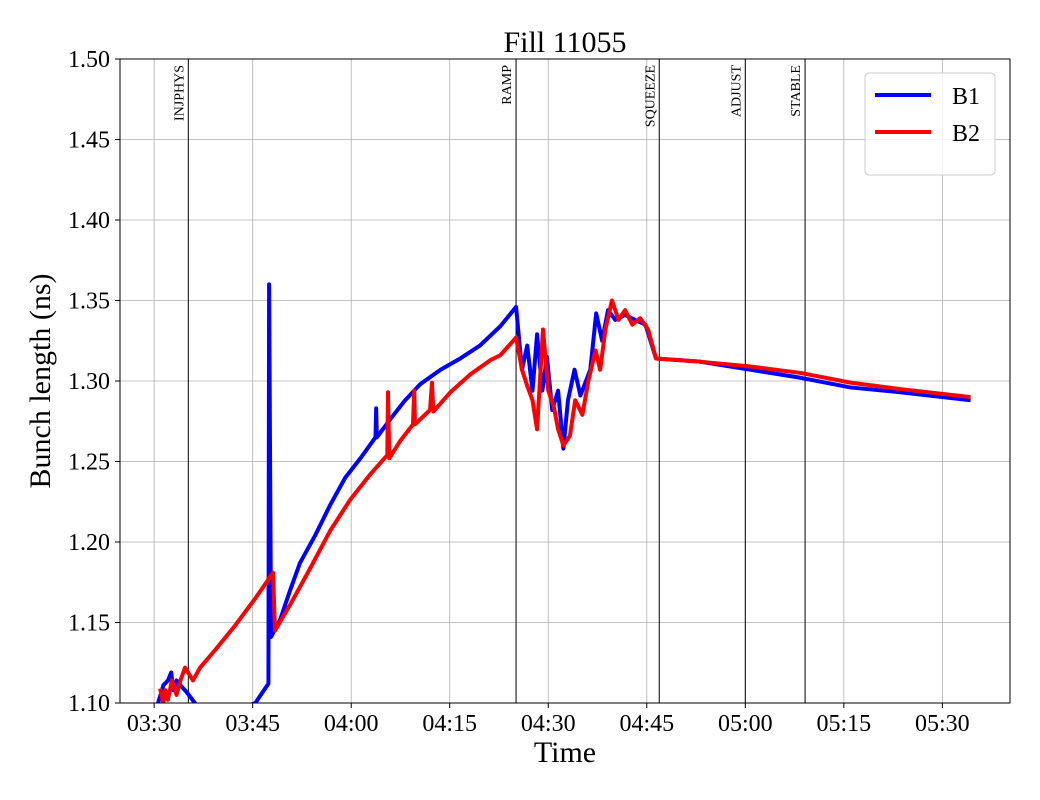 Image resolution: width=1040 pixels, height=800 pixels. I want to click on y-axis-label: Bunch length (ns), so click(40, 381).